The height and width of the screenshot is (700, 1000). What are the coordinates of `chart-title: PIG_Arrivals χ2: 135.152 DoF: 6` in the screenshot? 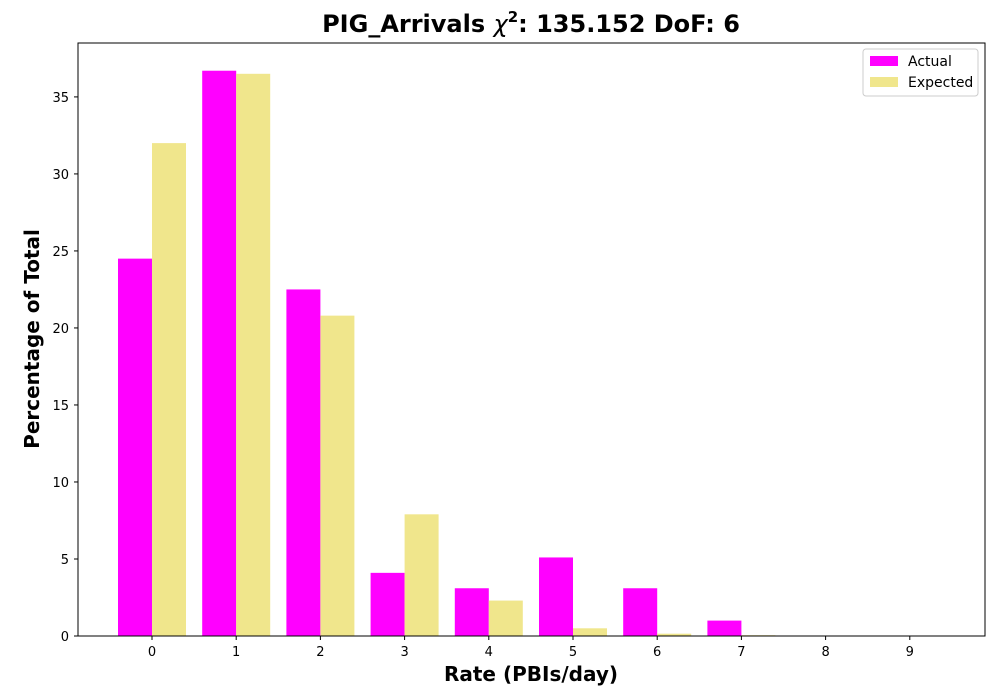 It's located at (531, 23).